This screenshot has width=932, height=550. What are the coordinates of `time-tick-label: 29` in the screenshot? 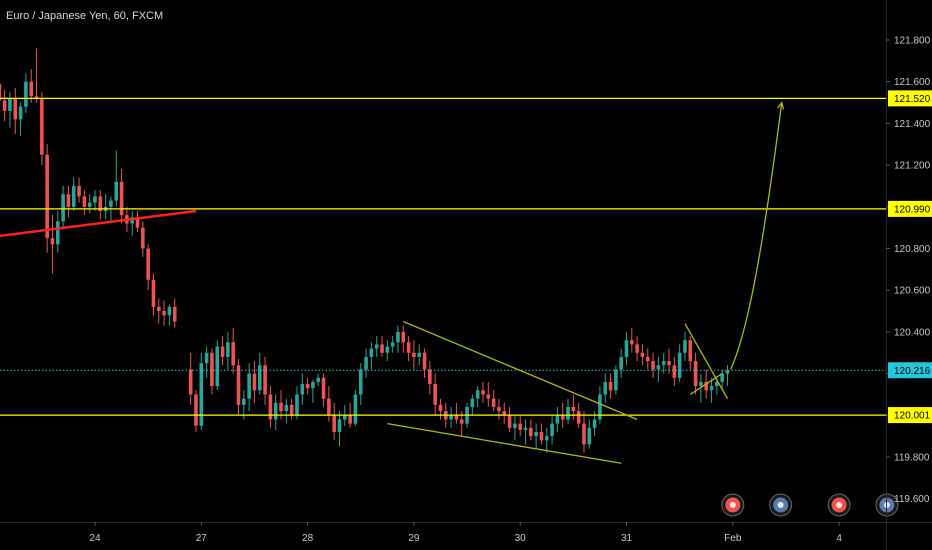 It's located at (414, 538).